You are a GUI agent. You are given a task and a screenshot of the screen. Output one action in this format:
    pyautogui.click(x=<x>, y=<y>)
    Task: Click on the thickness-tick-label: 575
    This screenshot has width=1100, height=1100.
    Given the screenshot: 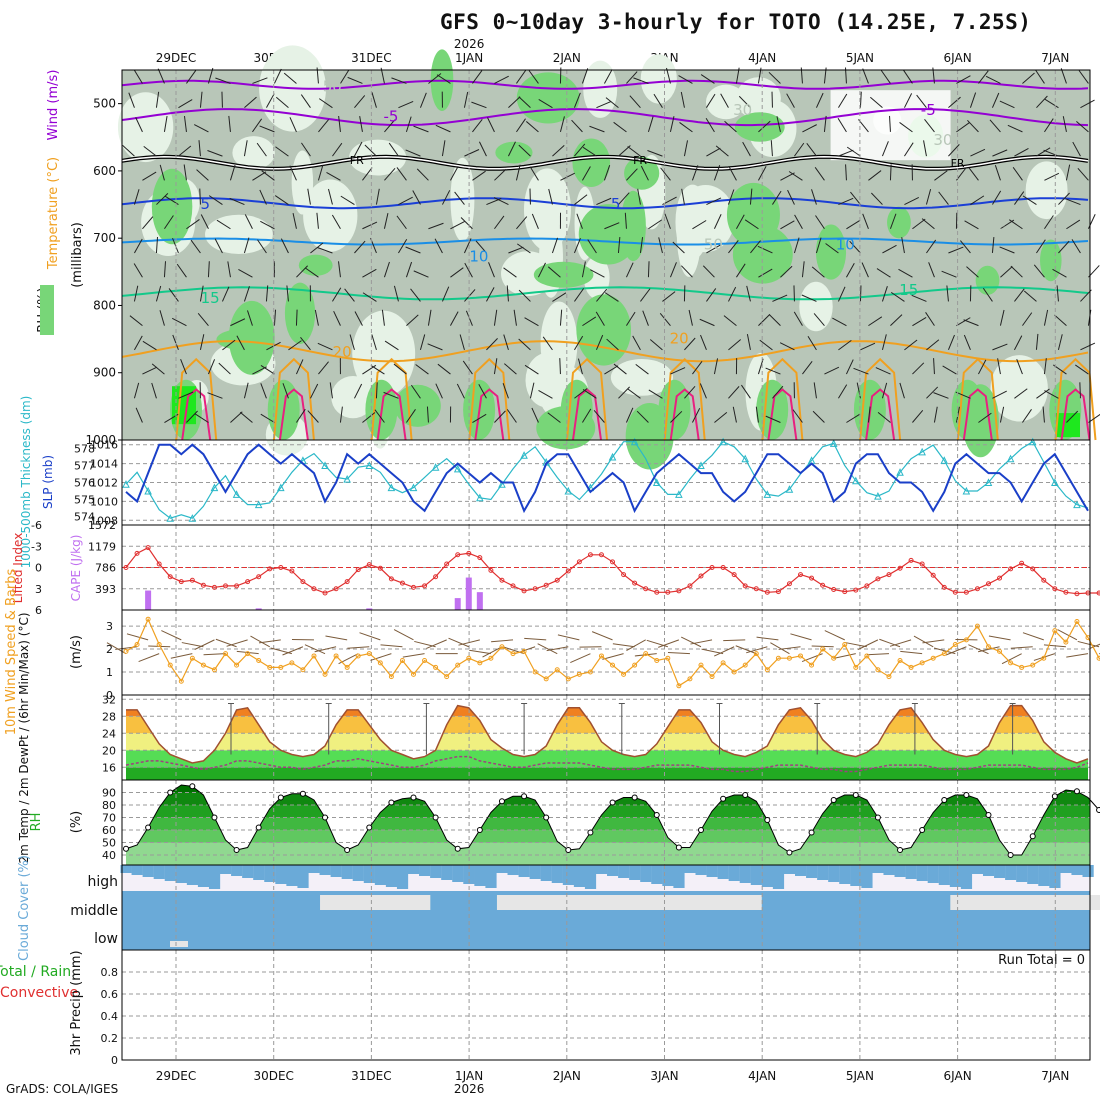 What is the action you would take?
    pyautogui.click(x=84, y=500)
    